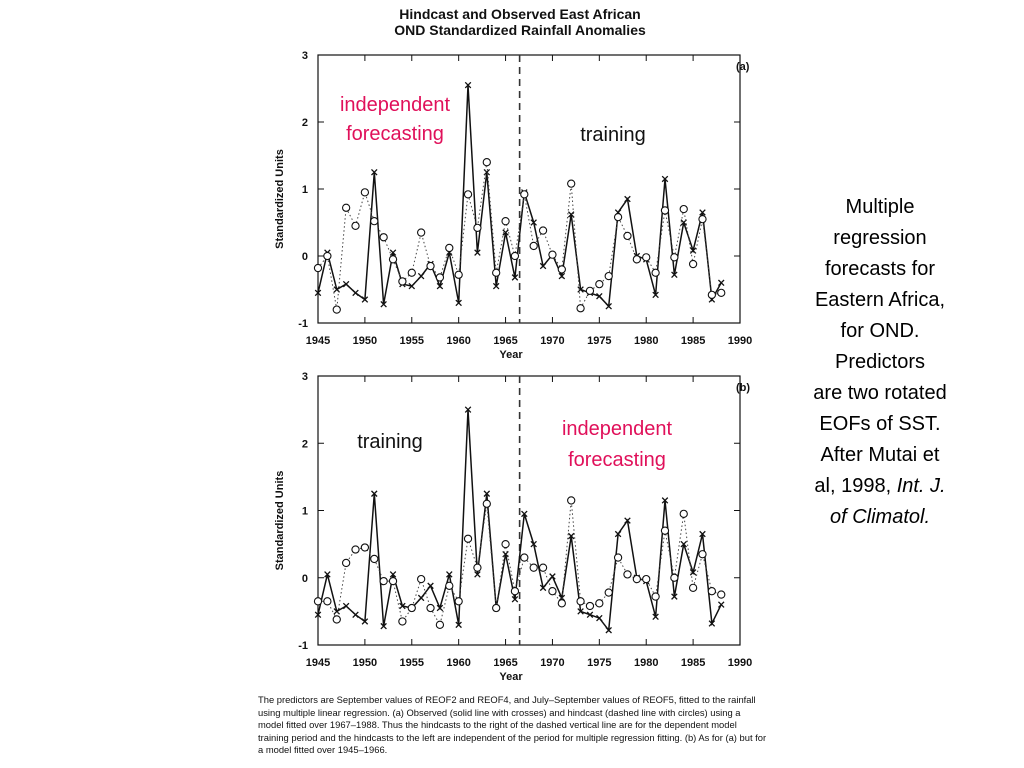  Describe the element at coordinates (599, 341) in the screenshot. I see `panel-a-x-tick-label: 1975` at that location.